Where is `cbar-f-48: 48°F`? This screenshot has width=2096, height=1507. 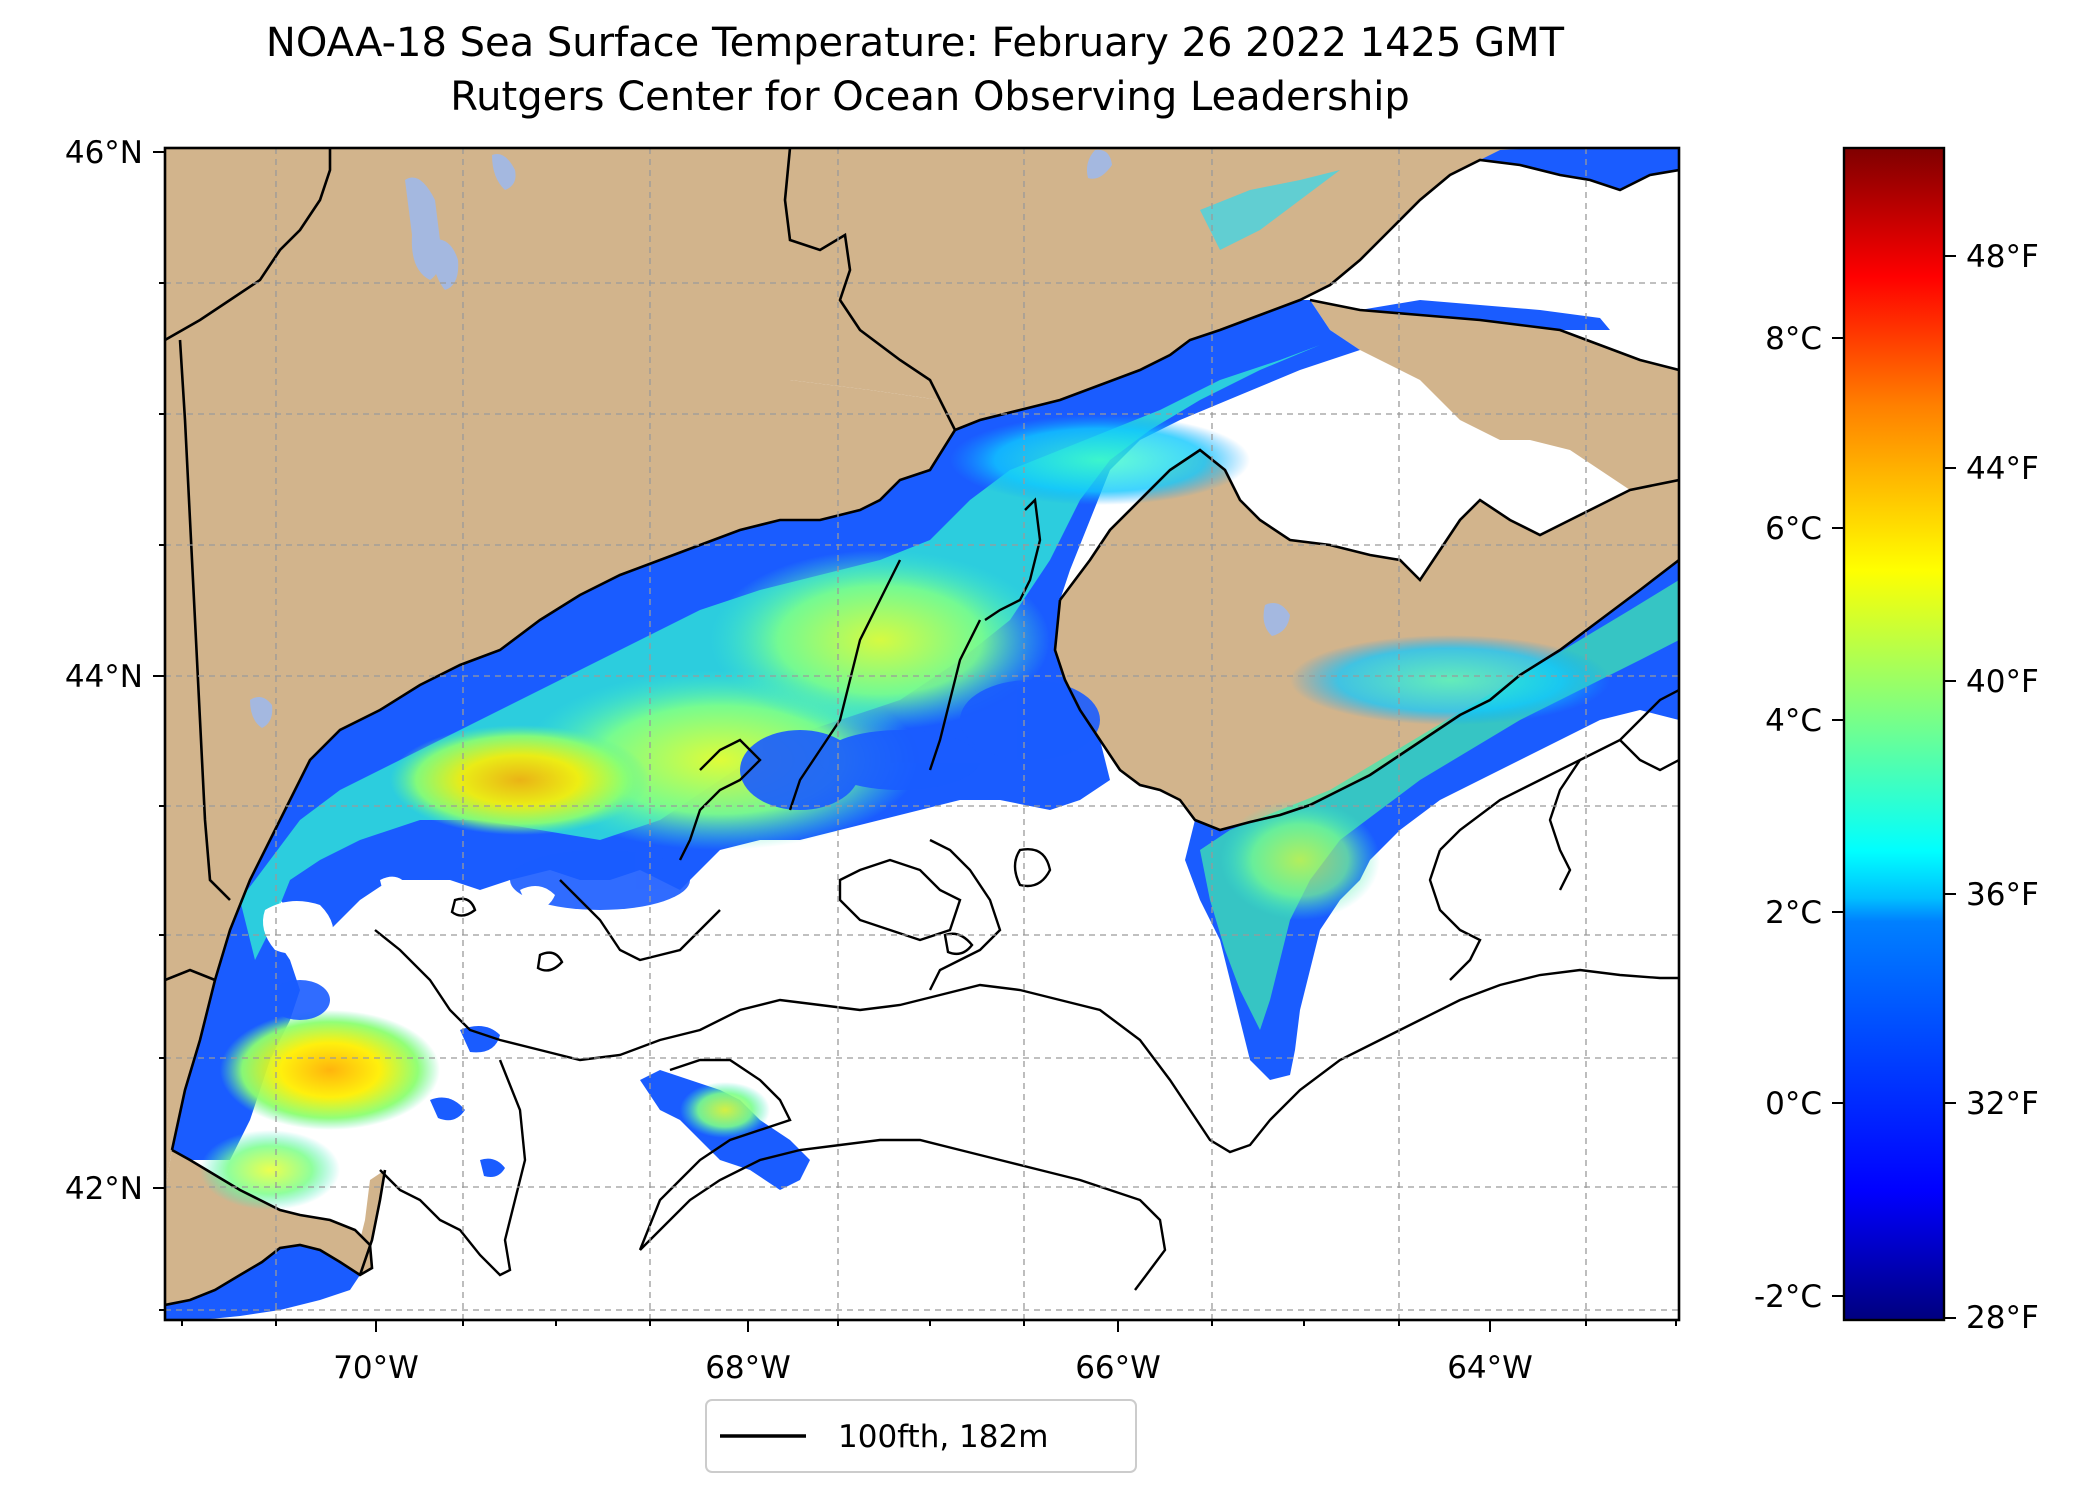 cbar-f-48: 48°F is located at coordinates (2002, 257).